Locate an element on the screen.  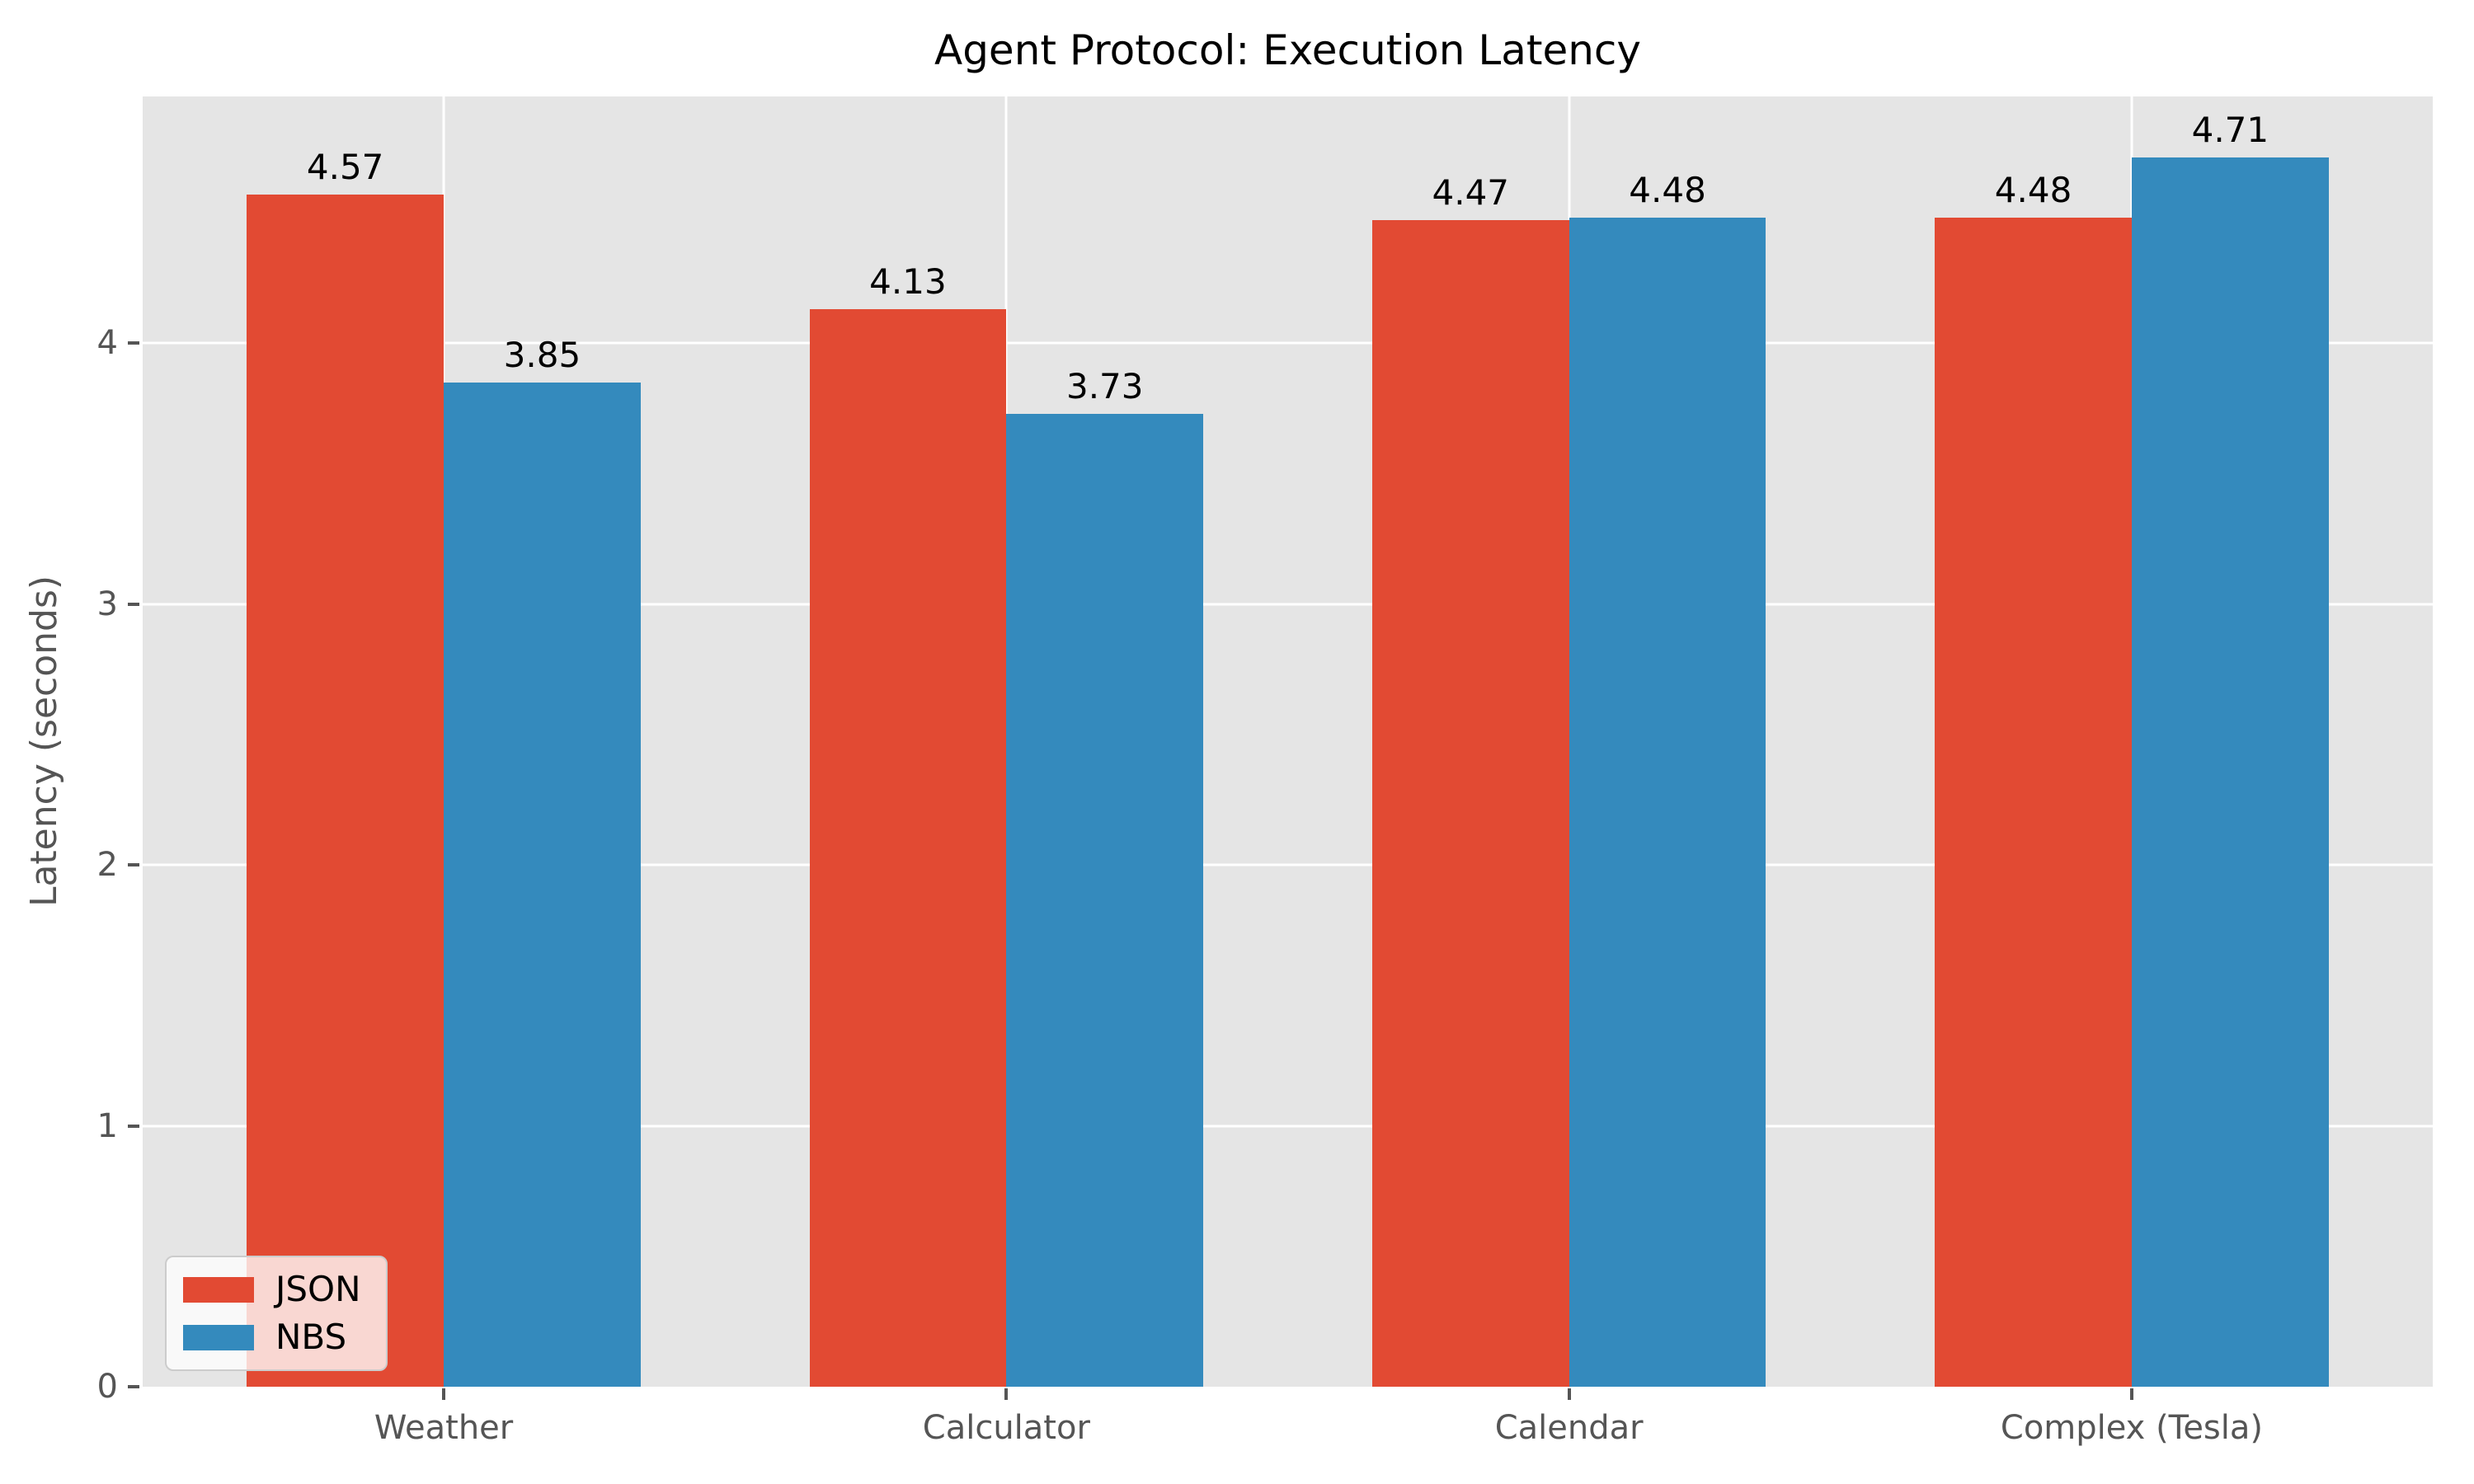
bar-label-json-weather: 4.57 is located at coordinates (345, 166).